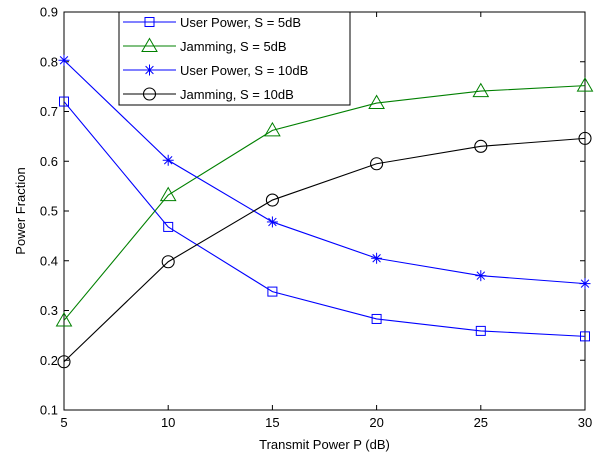 This screenshot has height=457, width=607. What do you see at coordinates (244, 70) in the screenshot?
I see `legend-label: User Power, S = 10dB` at bounding box center [244, 70].